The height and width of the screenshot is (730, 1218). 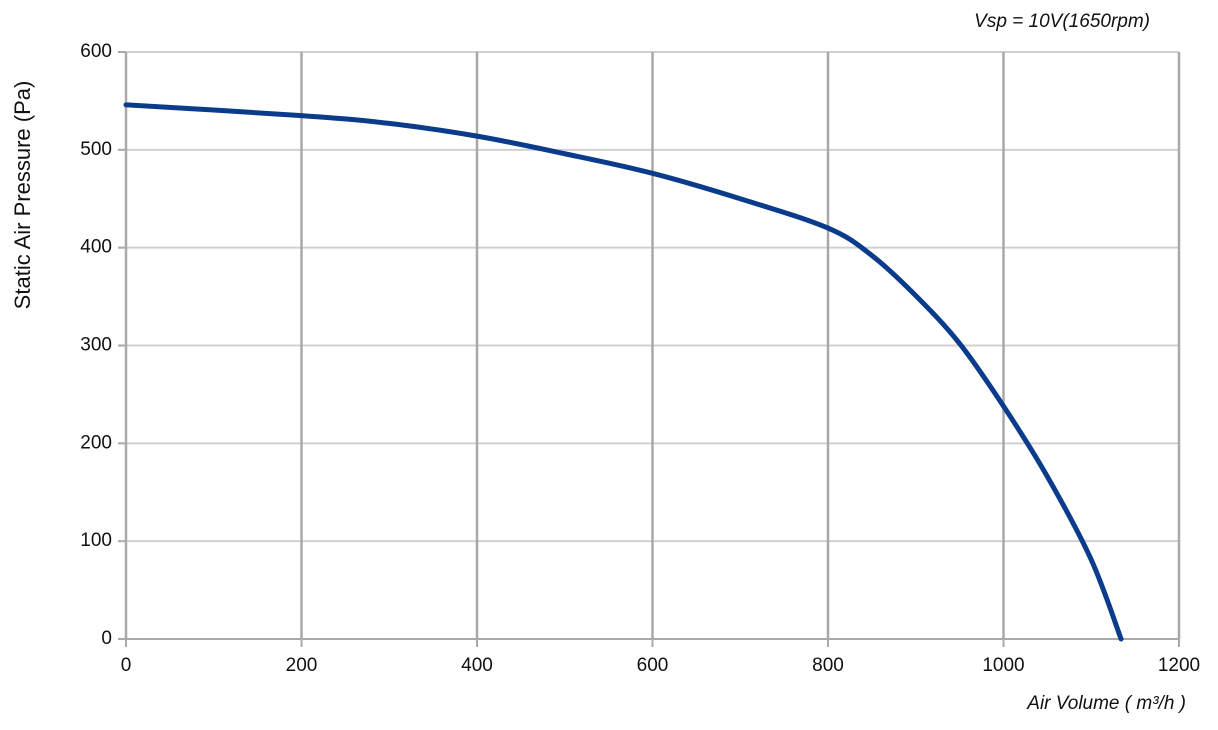 I want to click on y-tick-label: 0, so click(x=106, y=638).